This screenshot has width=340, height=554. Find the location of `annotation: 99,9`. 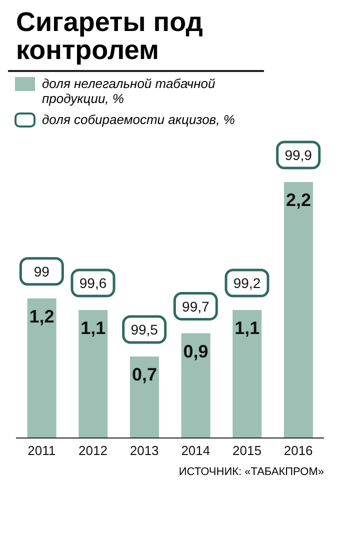

annotation: 99,9 is located at coordinates (298, 155).